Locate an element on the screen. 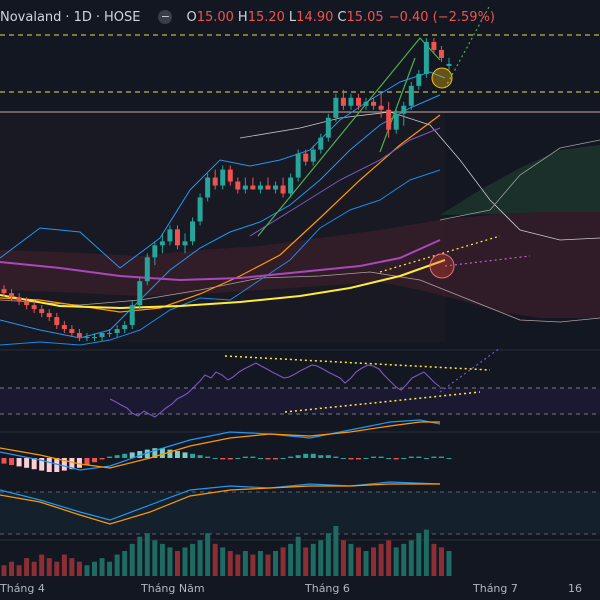 The height and width of the screenshot is (600, 600). rsi-projection is located at coordinates (470, 370).